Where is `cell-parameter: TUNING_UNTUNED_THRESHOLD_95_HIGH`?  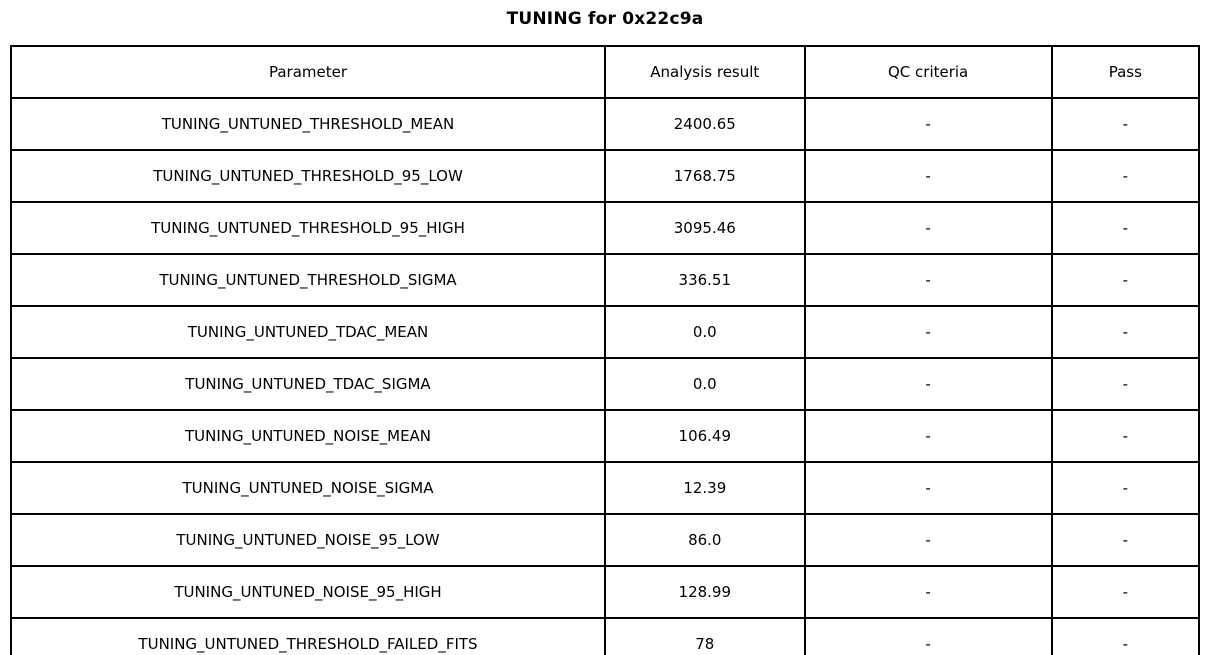
cell-parameter: TUNING_UNTUNED_THRESHOLD_95_HIGH is located at coordinates (308, 228).